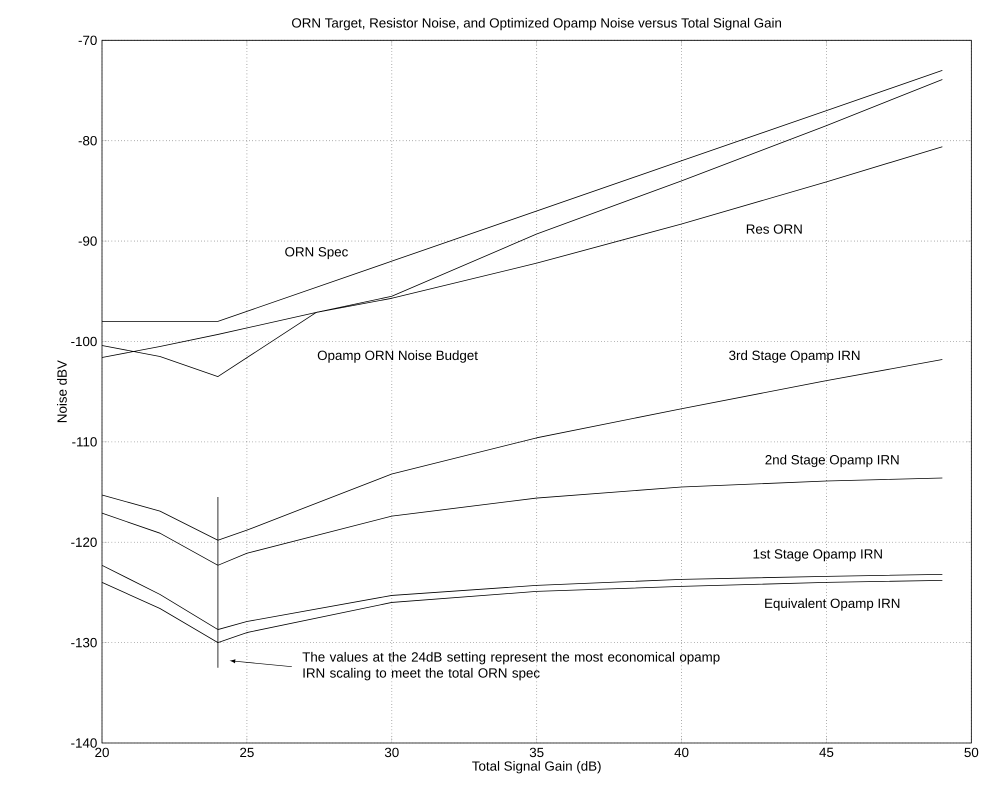 The width and height of the screenshot is (1000, 798). What do you see at coordinates (832, 461) in the screenshot?
I see `series-label: 2nd Stage Opamp IRN` at bounding box center [832, 461].